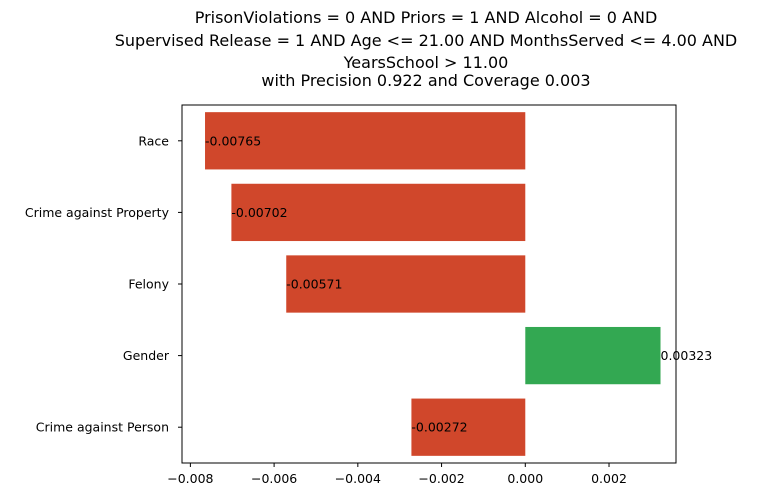 The height and width of the screenshot is (502, 764). What do you see at coordinates (406, 284) in the screenshot?
I see `bar-felony` at bounding box center [406, 284].